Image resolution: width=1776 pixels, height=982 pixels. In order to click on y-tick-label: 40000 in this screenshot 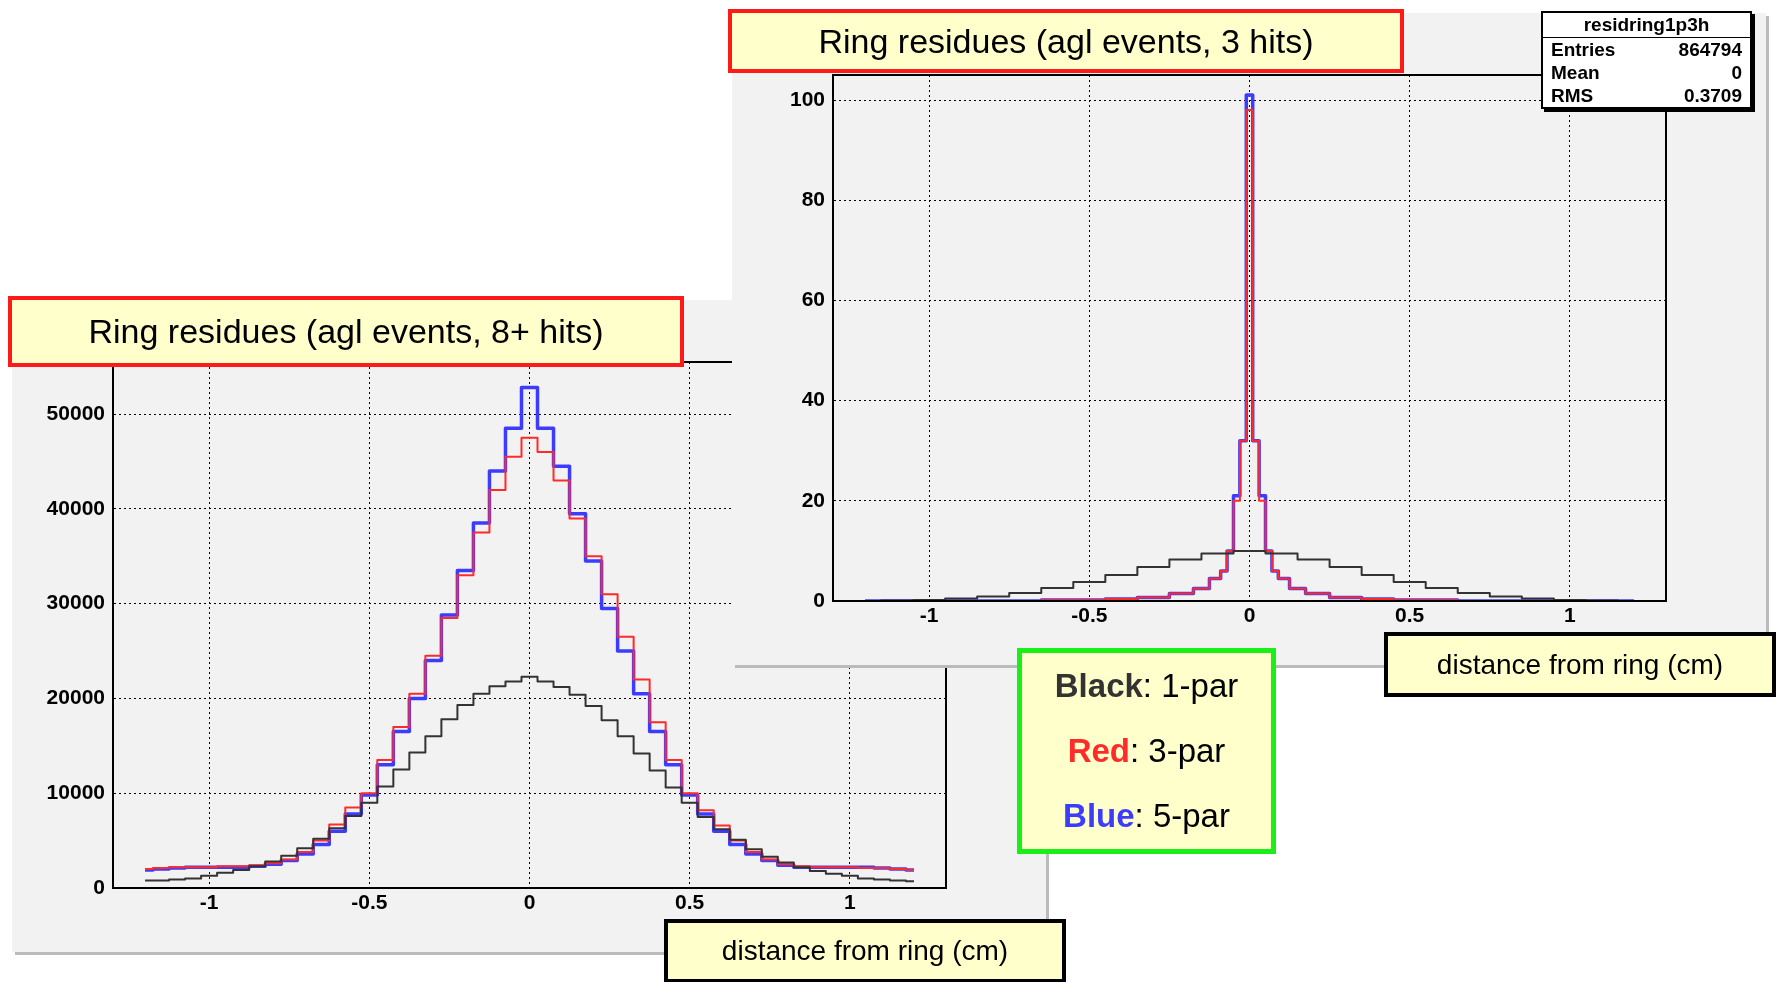, I will do `click(75, 507)`.